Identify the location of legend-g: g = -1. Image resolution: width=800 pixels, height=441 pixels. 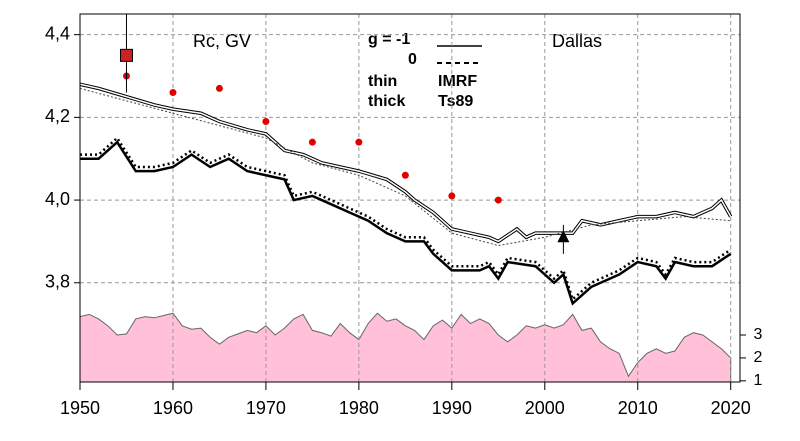
(389, 39).